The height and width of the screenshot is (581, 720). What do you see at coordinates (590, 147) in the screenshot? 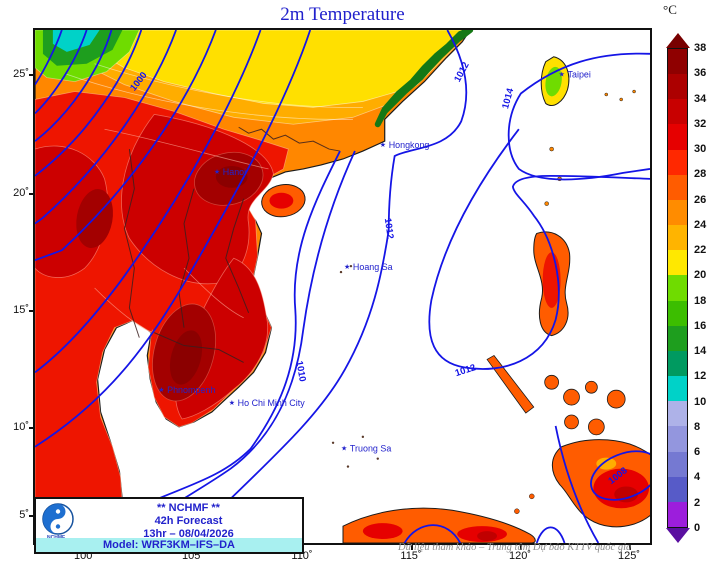
I see `small-islands-luzon-strait` at bounding box center [590, 147].